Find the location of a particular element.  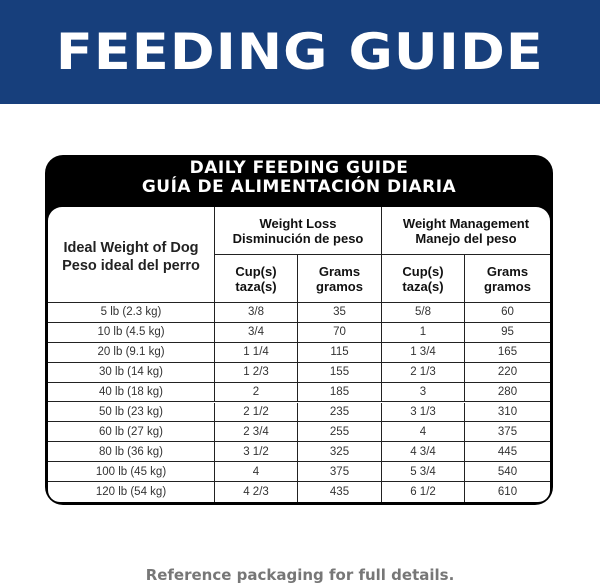

header-weight-management-es: Manejo del peso is located at coordinates (466, 238).